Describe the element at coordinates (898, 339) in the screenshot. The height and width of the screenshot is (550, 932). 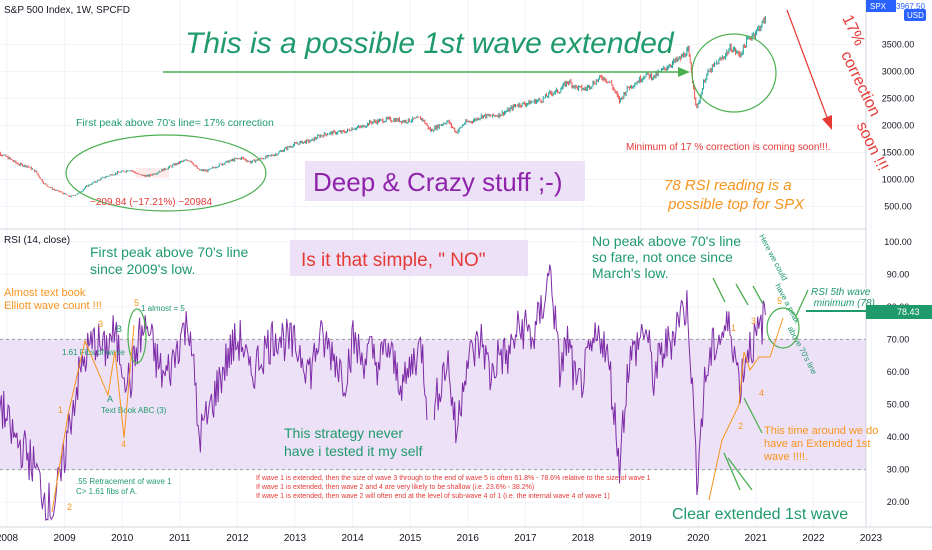
I see `rsi-tick-label: 70.00` at that location.